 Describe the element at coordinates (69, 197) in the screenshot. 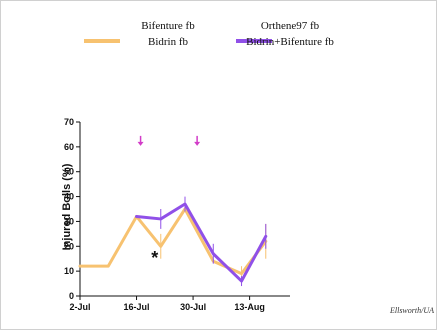

I see `y-tick-label-4: 40` at that location.